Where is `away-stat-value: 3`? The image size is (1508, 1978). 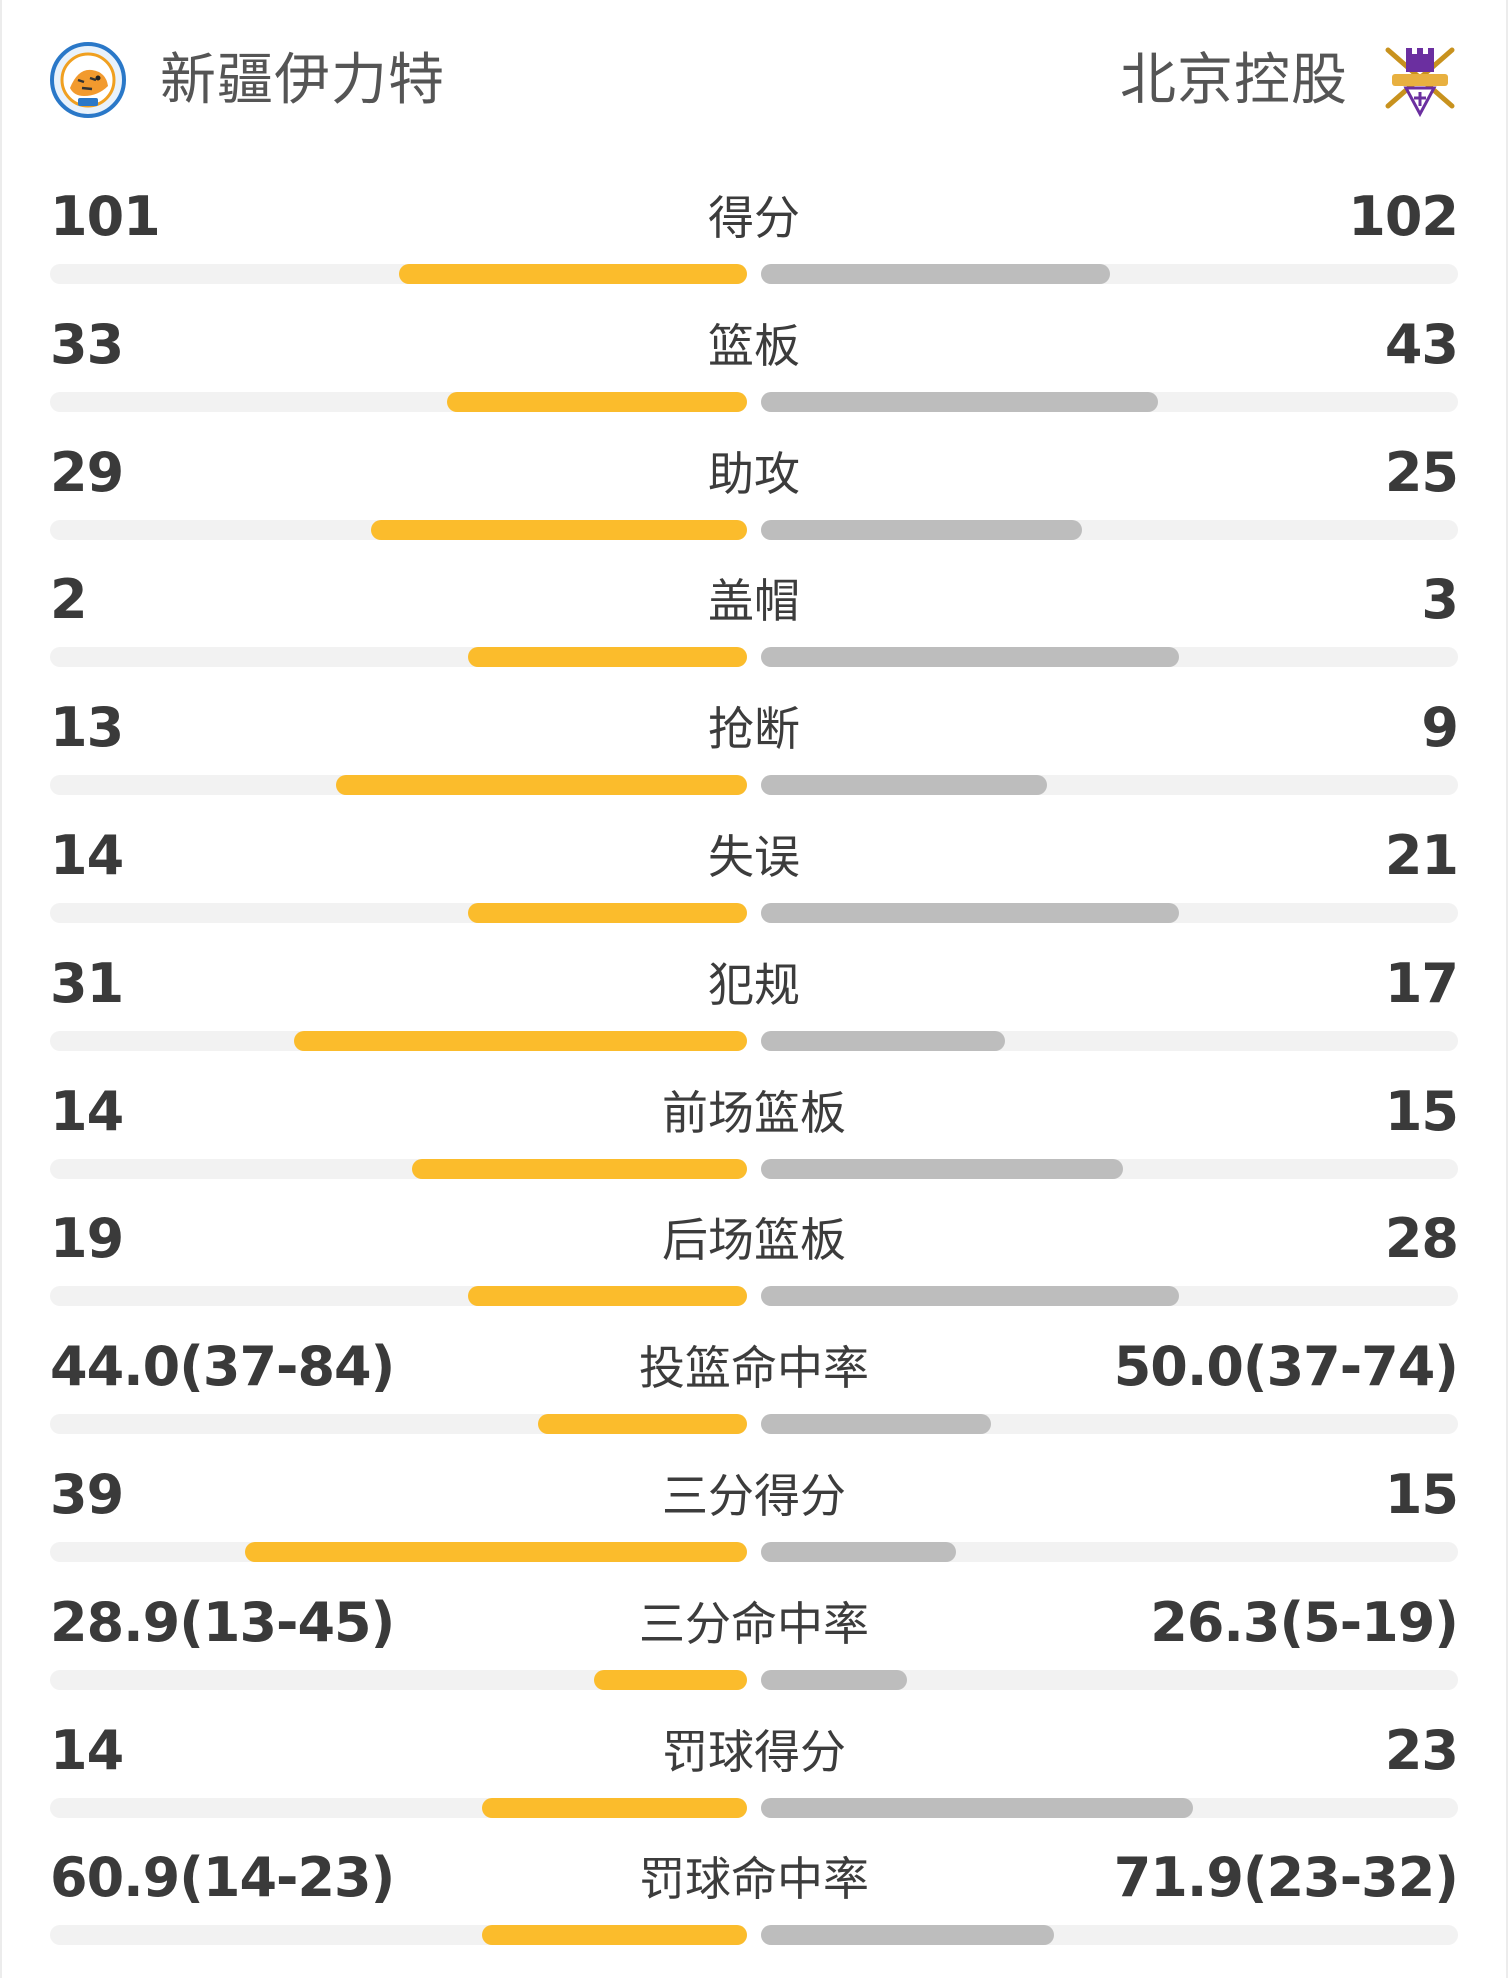
away-stat-value: 3 is located at coordinates (1440, 600).